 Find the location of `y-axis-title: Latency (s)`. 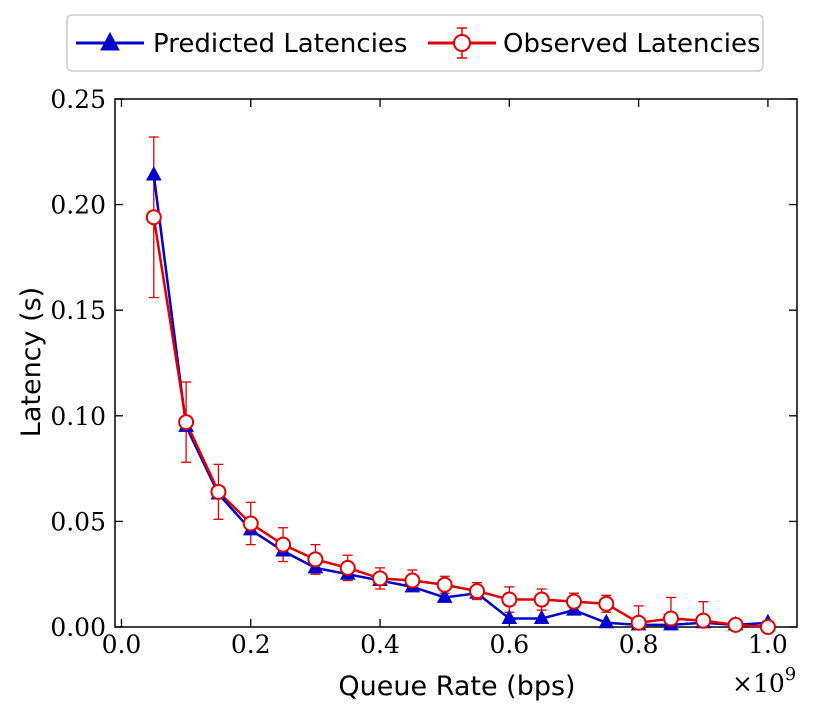

y-axis-title: Latency (s) is located at coordinates (31, 362).